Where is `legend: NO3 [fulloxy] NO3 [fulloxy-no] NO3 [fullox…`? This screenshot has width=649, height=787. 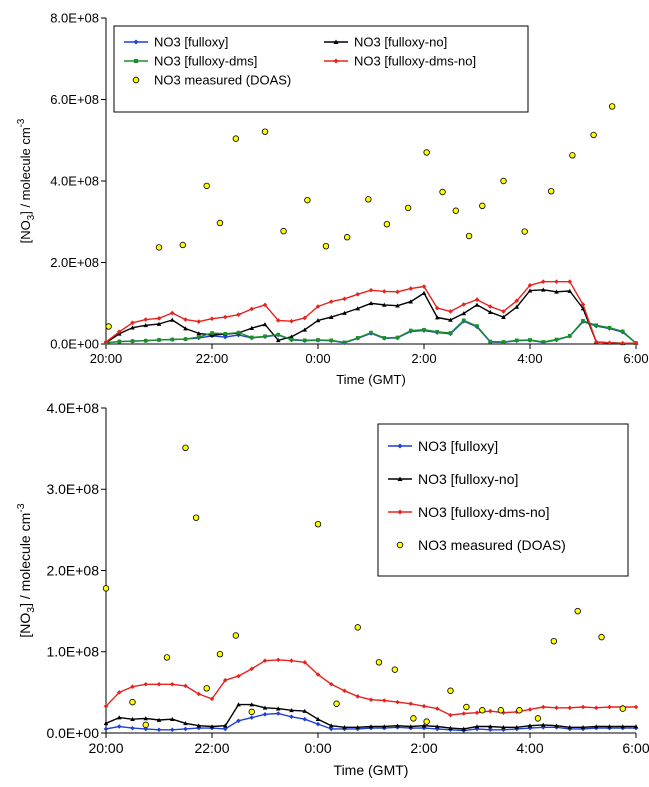 legend: NO3 [fulloxy] NO3 [fulloxy-no] NO3 [fullox… is located at coordinates (503, 500).